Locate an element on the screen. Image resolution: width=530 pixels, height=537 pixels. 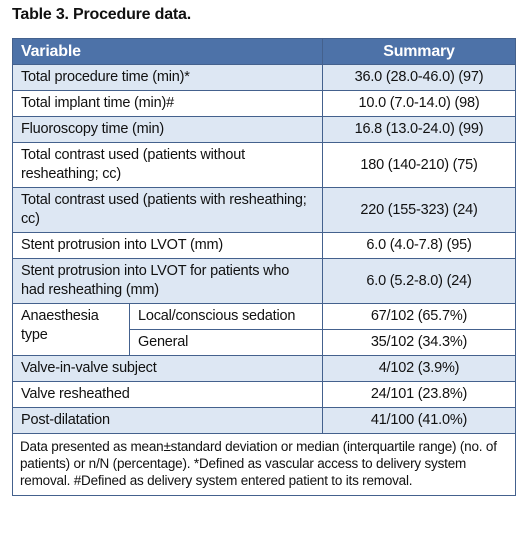
summary-cell: 36.0 (28.0-46.0) (97) is located at coordinates (419, 77).